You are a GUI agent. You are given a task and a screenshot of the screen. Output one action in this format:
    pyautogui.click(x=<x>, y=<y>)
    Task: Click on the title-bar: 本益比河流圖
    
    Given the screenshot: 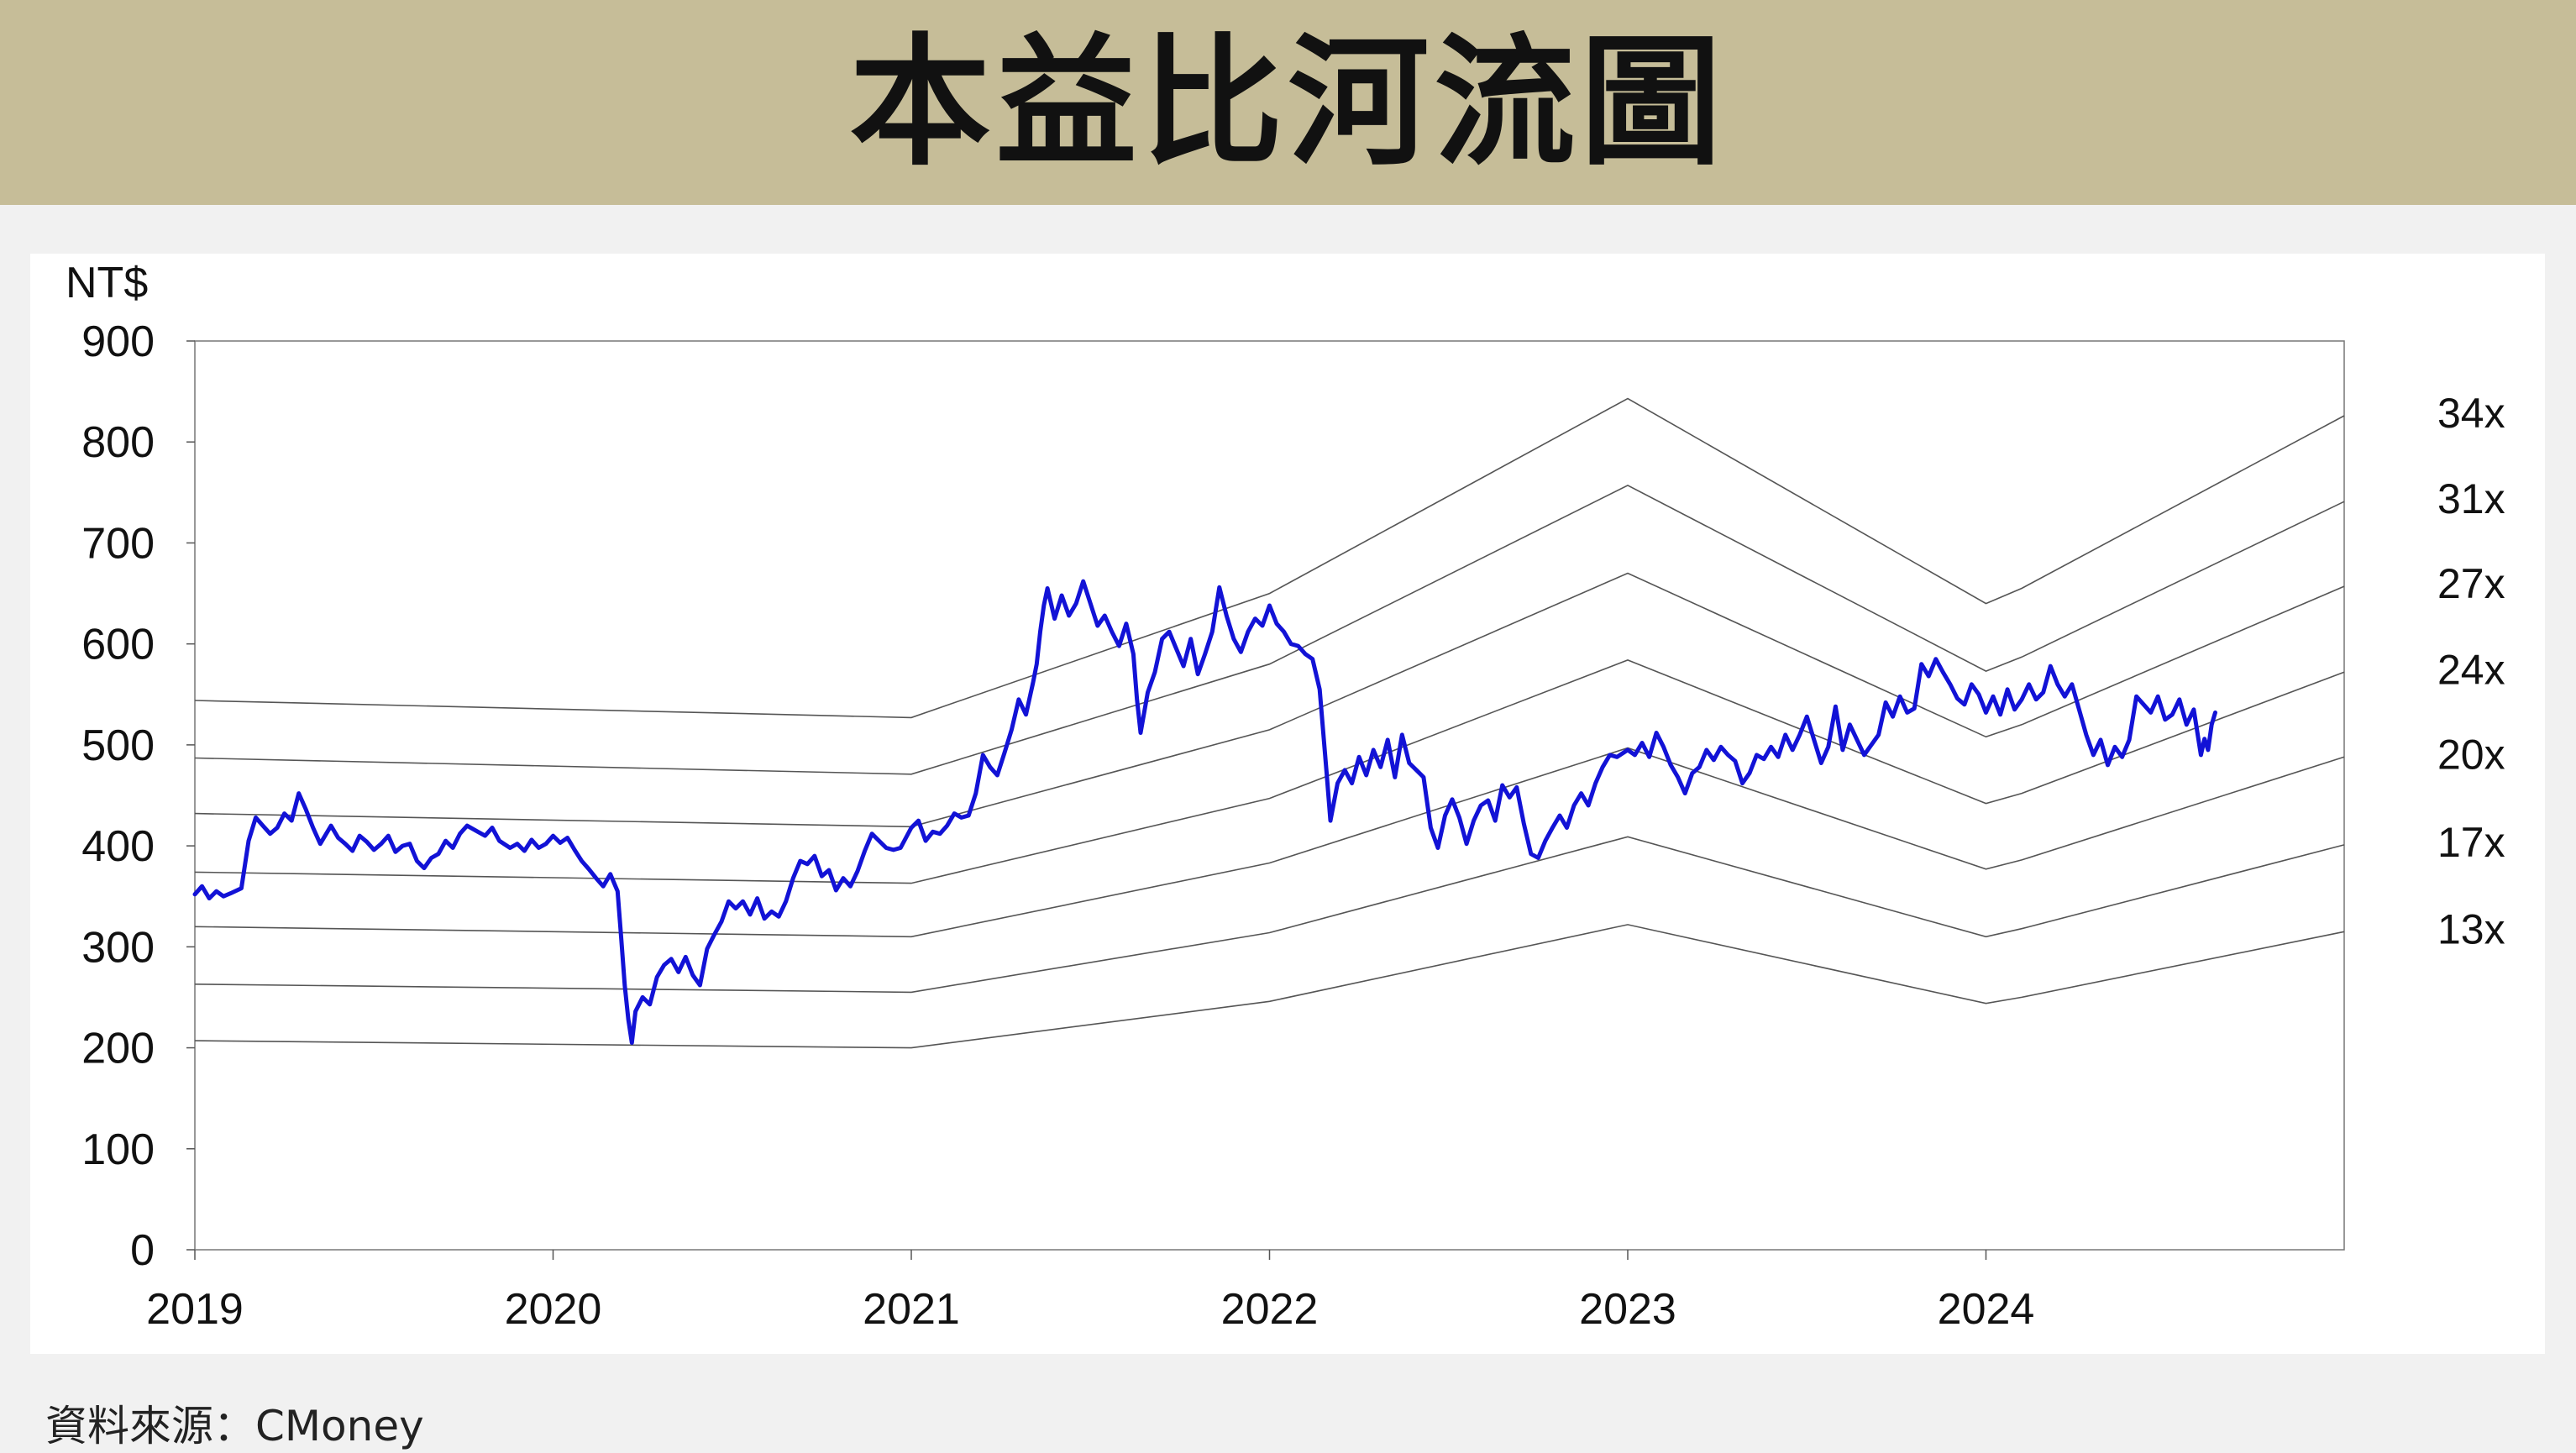 What is the action you would take?
    pyautogui.click(x=1288, y=103)
    